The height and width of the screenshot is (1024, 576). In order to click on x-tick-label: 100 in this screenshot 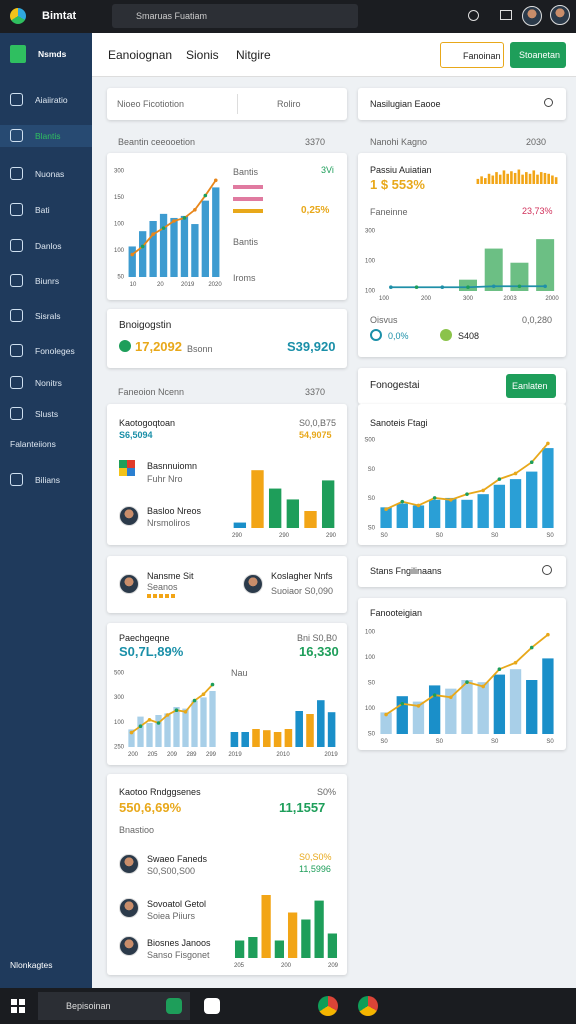, I will do `click(384, 299)`.